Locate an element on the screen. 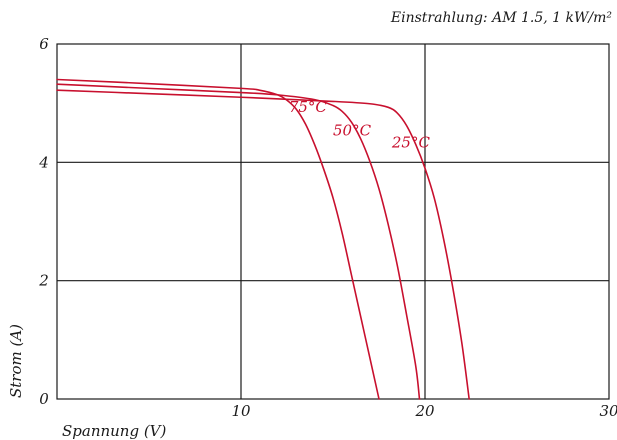 The image size is (617, 440). y-tick-label: 4 is located at coordinates (43, 162).